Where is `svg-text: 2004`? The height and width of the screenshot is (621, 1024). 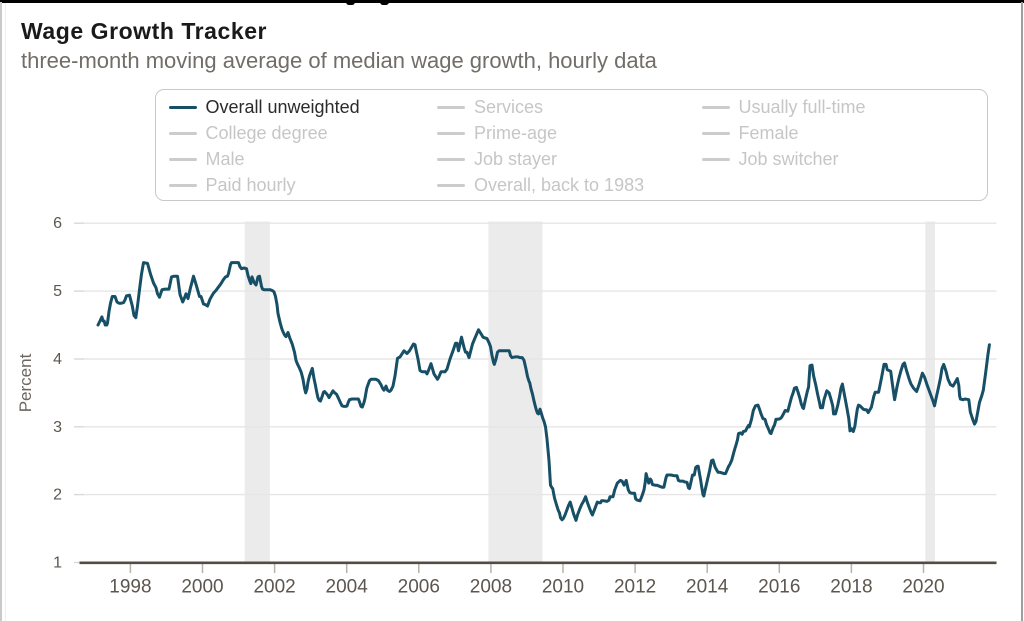 svg-text: 2004 is located at coordinates (347, 587).